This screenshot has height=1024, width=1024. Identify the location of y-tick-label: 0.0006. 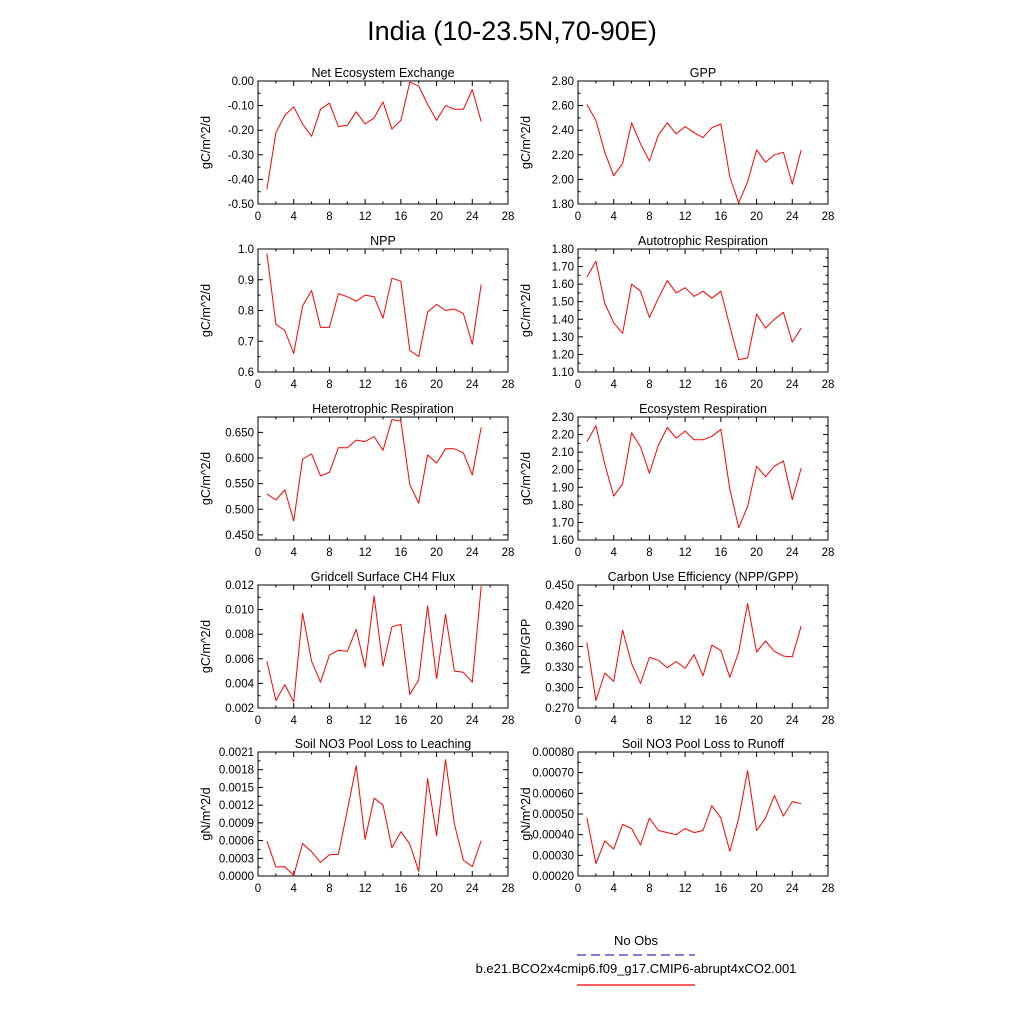
(236, 842).